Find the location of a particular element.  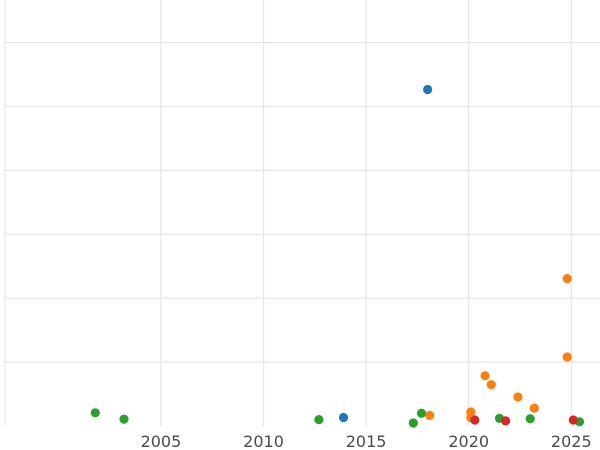

x-tick-label-2005: 2005 is located at coordinates (161, 441).